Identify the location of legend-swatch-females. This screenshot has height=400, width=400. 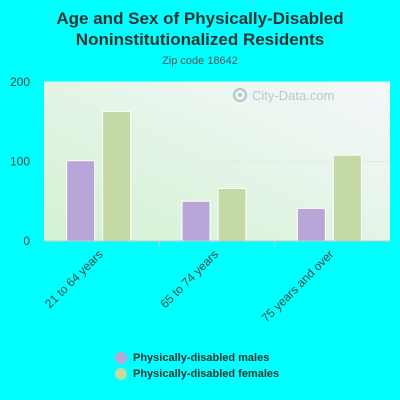
(121, 374).